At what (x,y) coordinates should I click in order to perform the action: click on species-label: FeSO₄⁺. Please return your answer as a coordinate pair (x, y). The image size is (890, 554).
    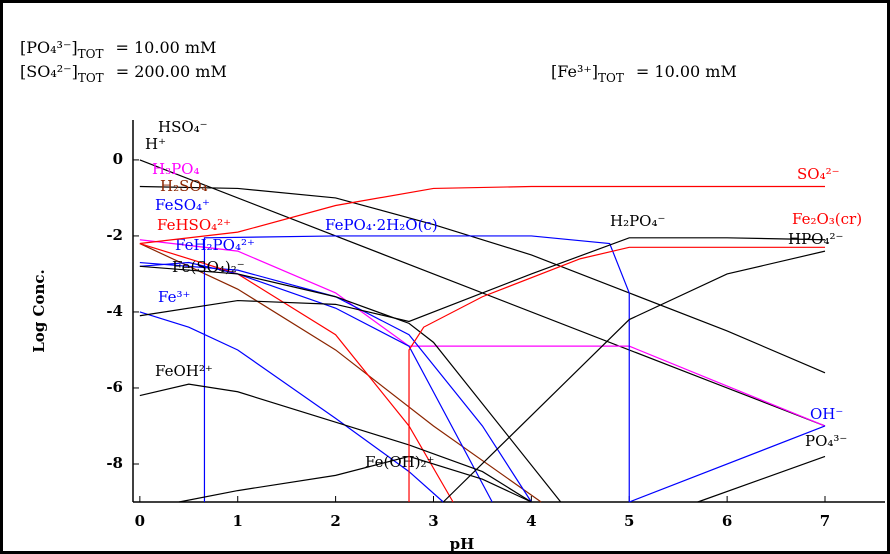
    Looking at the image, I should click on (182, 205).